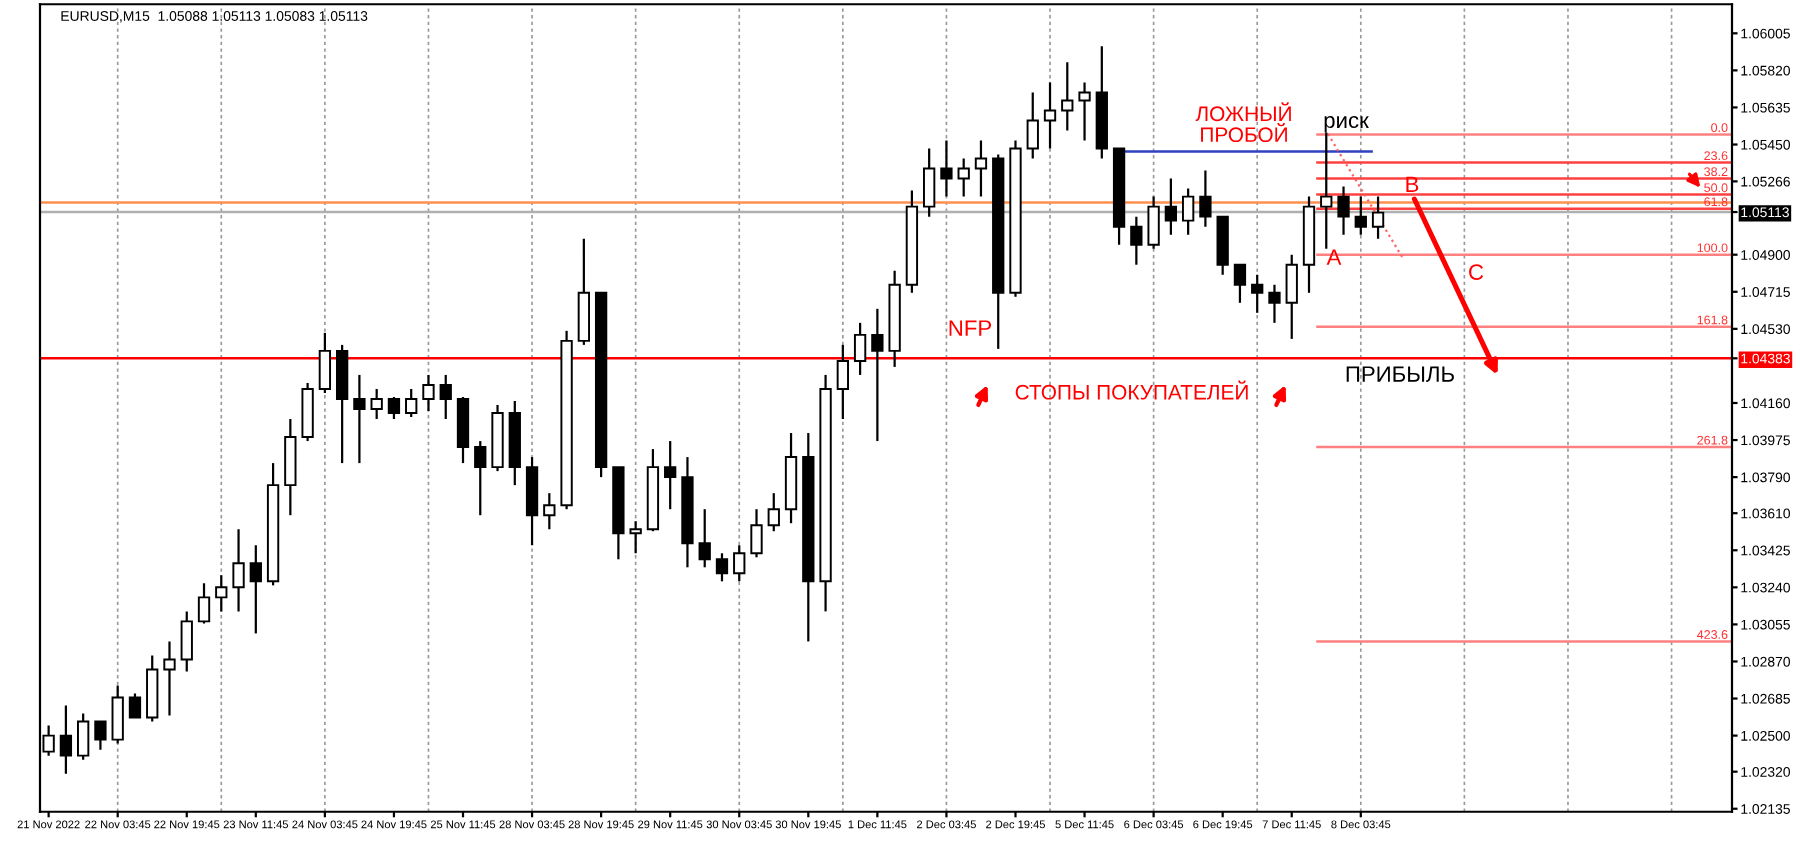  Describe the element at coordinates (970, 328) in the screenshot. I see `annotation: NFP` at that location.